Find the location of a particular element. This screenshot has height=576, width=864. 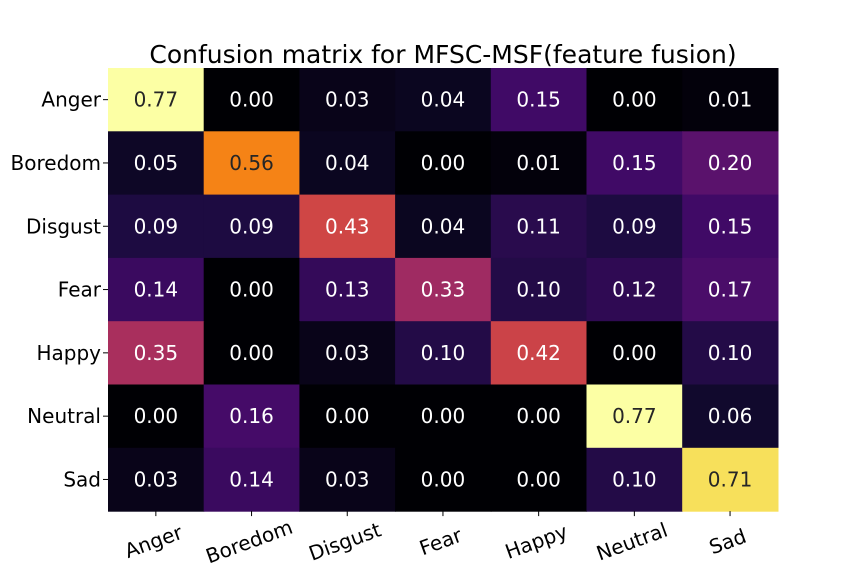

cell-value-label: 0.06 is located at coordinates (730, 416).